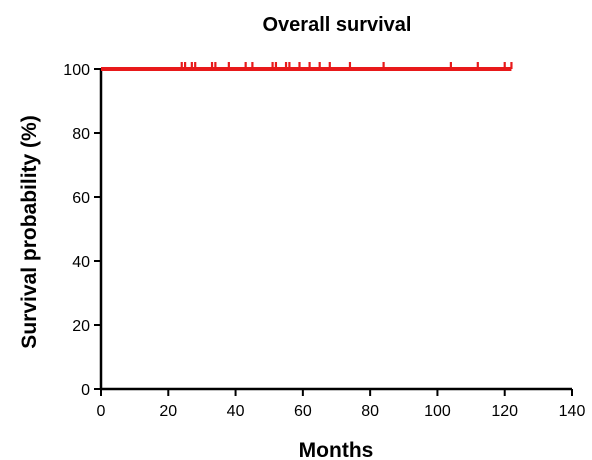 This screenshot has height=460, width=592. Describe the element at coordinates (168, 411) in the screenshot. I see `x-tick-label: 20` at that location.